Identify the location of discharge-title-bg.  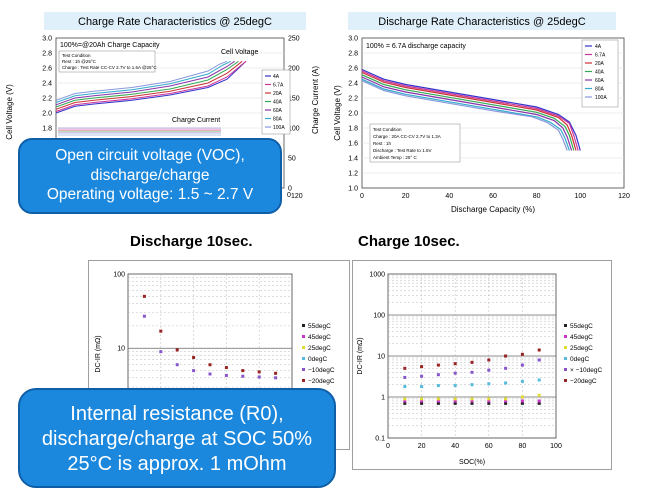
(482, 21).